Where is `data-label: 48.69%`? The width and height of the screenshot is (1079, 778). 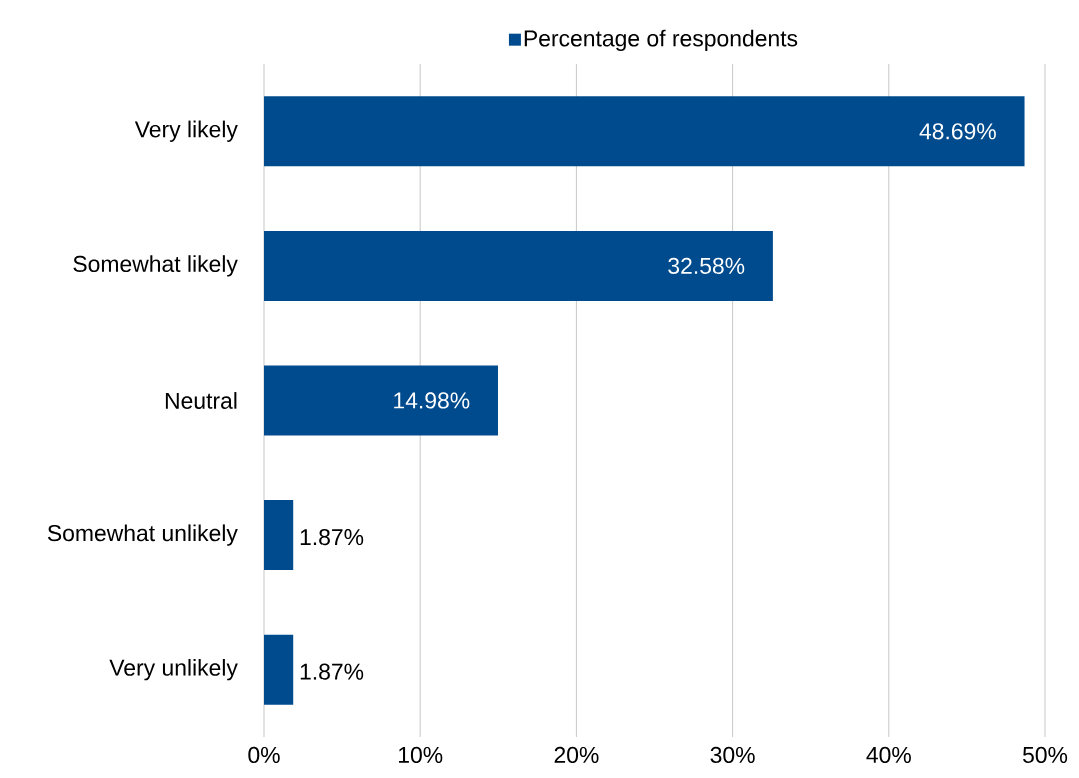 data-label: 48.69% is located at coordinates (957, 131).